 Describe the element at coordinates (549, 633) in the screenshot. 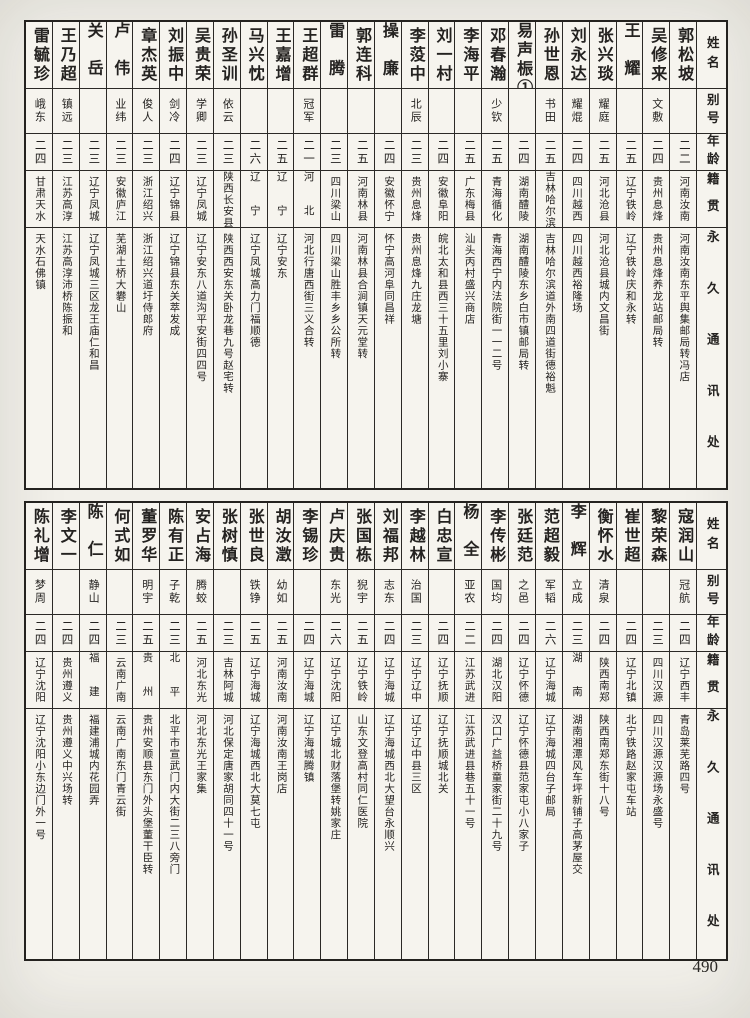

I see `entry-age: 二六` at that location.